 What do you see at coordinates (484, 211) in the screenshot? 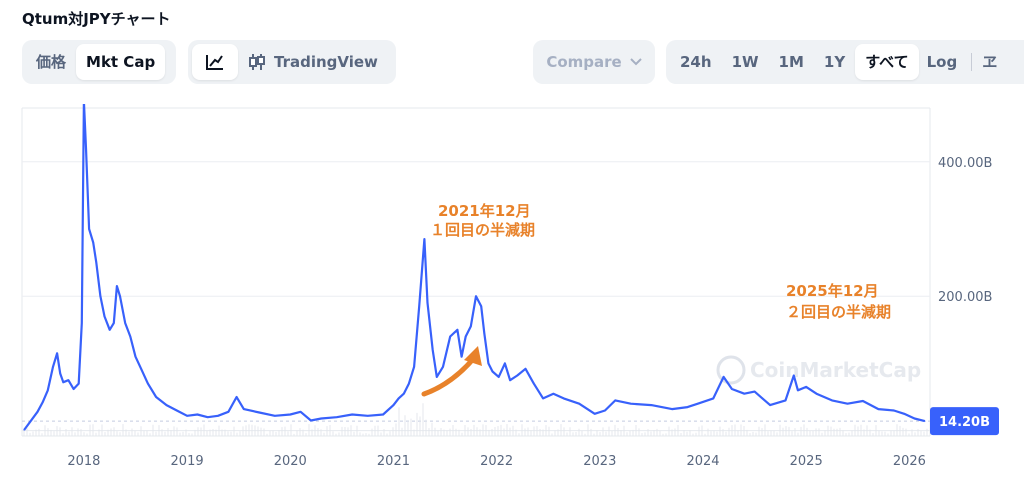
I see `annotation-date-1: 2021年12月` at bounding box center [484, 211].